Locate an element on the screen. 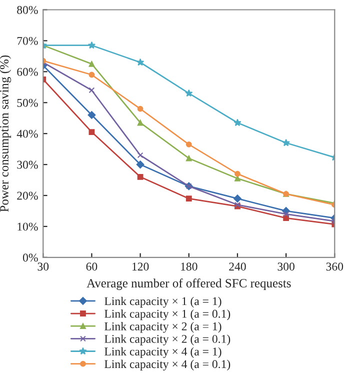 This screenshot has height=390, width=345. legend-label: Link capacity × 2 (a = 1) is located at coordinates (163, 327).